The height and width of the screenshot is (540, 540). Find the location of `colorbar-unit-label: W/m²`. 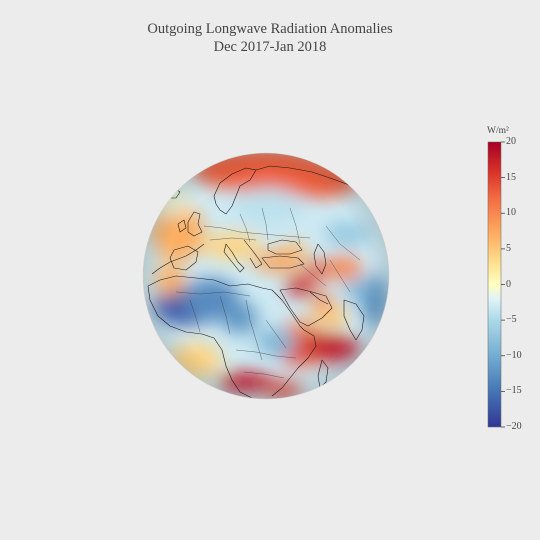

colorbar-unit-label: W/m² is located at coordinates (498, 131).